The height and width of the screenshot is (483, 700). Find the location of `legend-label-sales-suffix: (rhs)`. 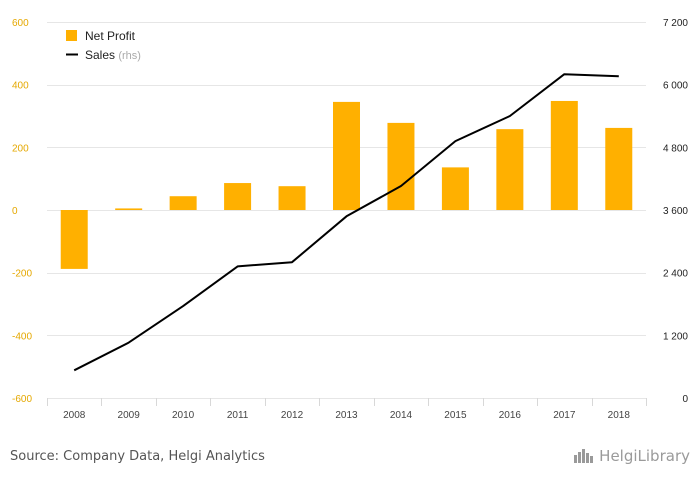

legend-label-sales-suffix: (rhs) is located at coordinates (129, 56).